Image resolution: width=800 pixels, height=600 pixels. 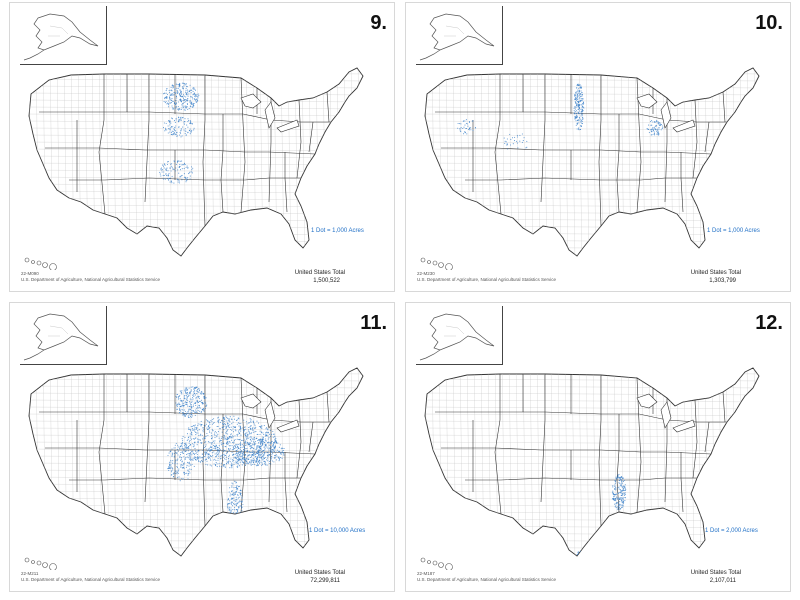 What do you see at coordinates (426, 273) in the screenshot?
I see `map-code: 22-M230` at bounding box center [426, 273].